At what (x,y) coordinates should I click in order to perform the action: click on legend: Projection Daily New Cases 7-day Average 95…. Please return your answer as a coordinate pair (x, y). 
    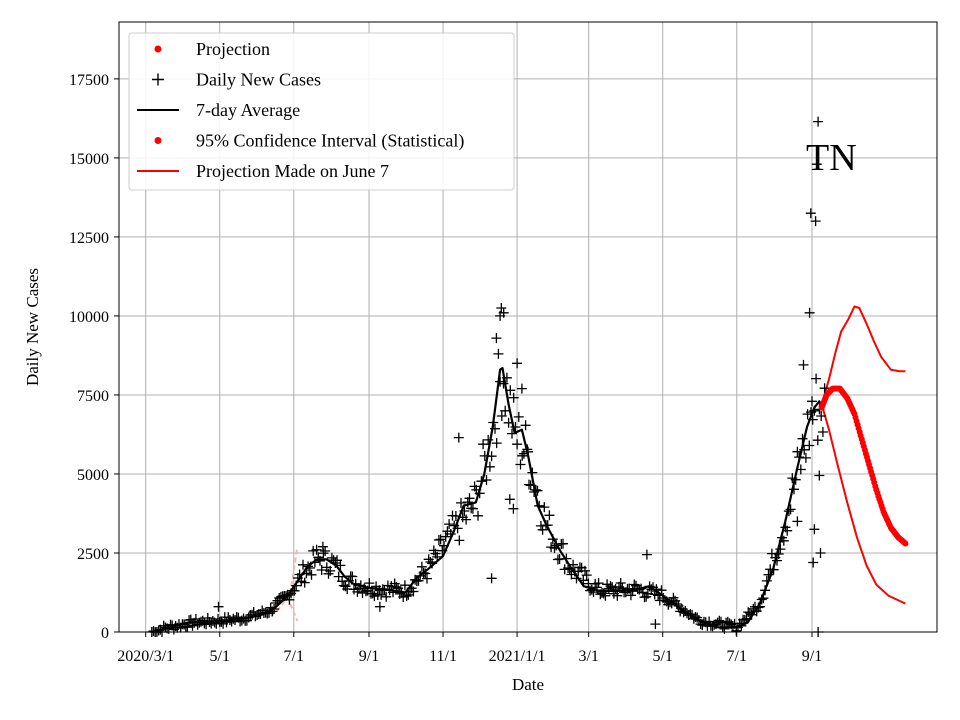
    Looking at the image, I should click on (321, 111).